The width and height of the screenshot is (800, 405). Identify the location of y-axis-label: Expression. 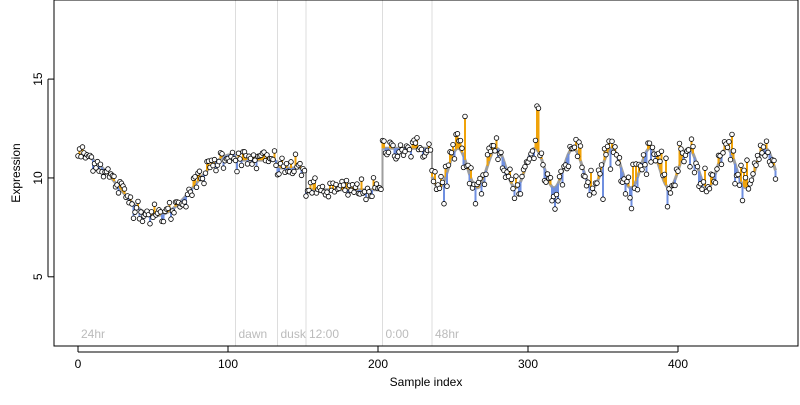
(16, 172).